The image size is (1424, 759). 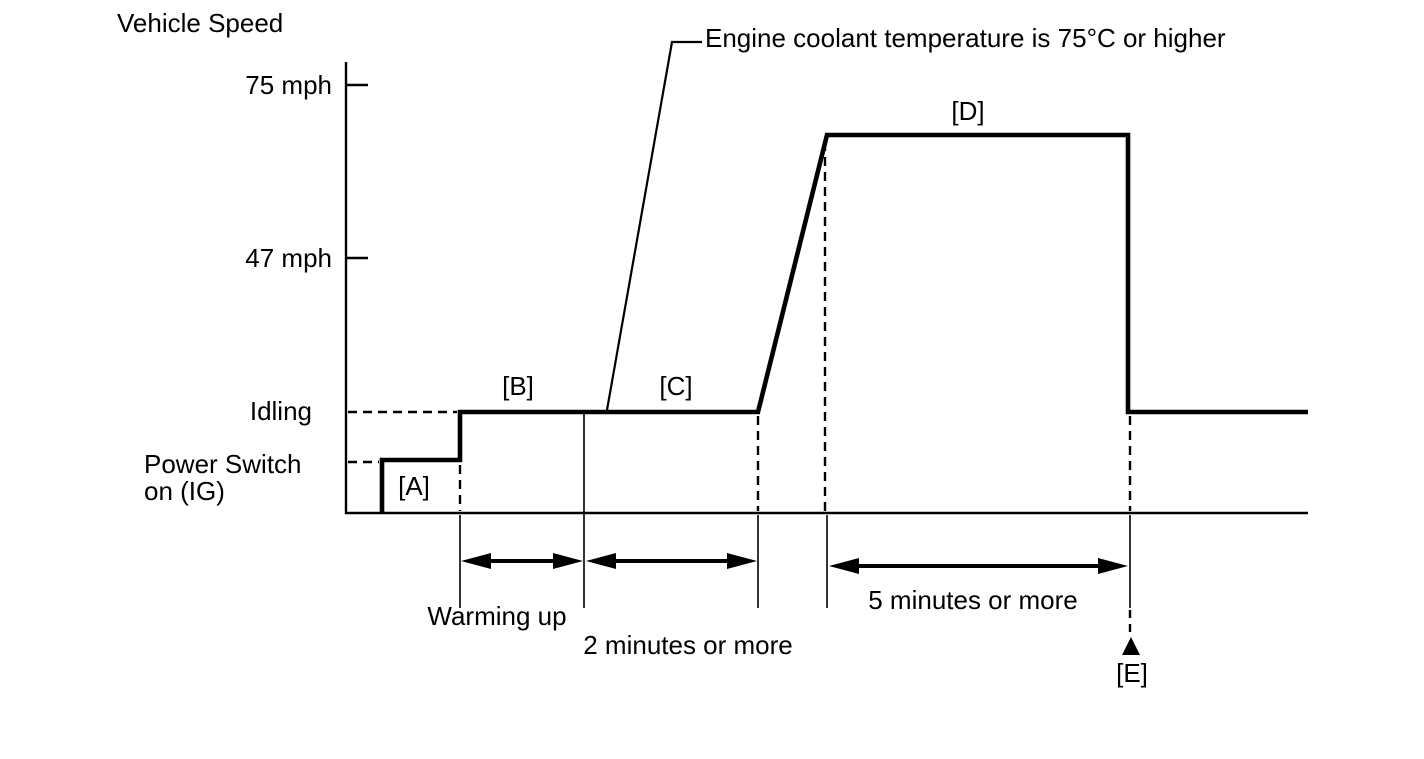 What do you see at coordinates (568, 561) in the screenshot?
I see `warming-up-arrow-right-head` at bounding box center [568, 561].